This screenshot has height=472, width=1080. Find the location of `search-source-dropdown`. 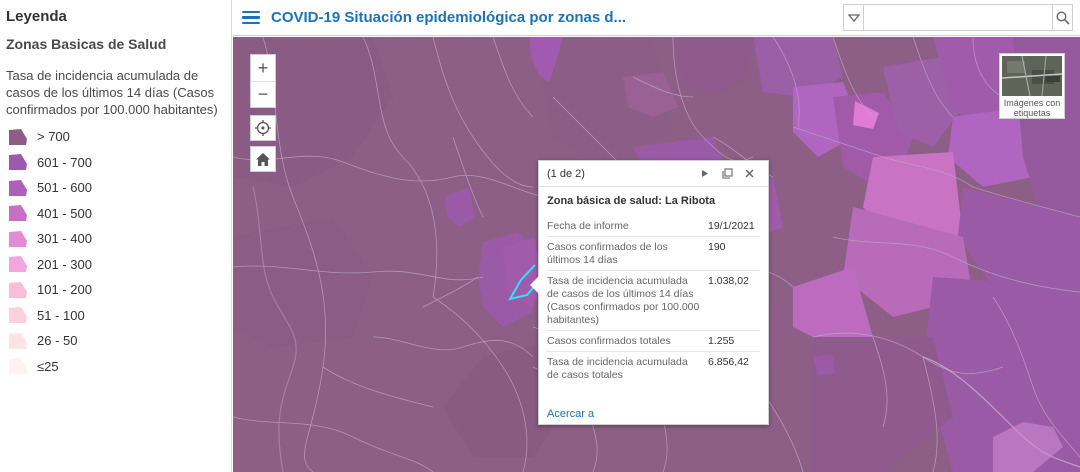

search-source-dropdown is located at coordinates (854, 17).